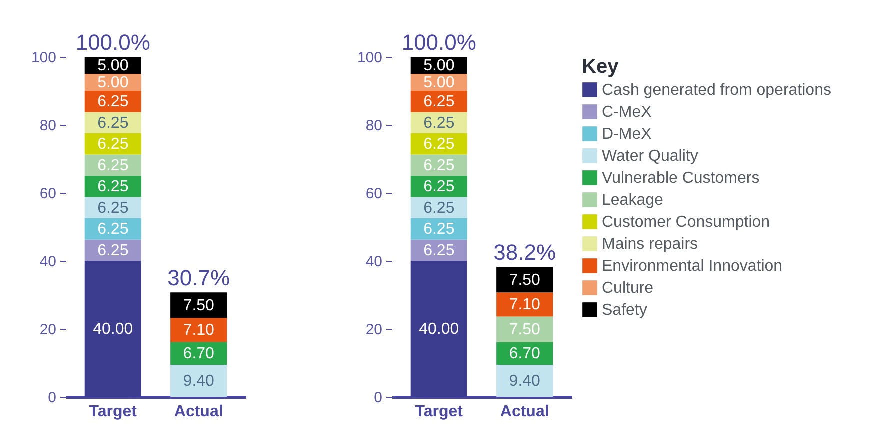 The width and height of the screenshot is (874, 436). Describe the element at coordinates (601, 67) in the screenshot. I see `legend-title: Key` at that location.